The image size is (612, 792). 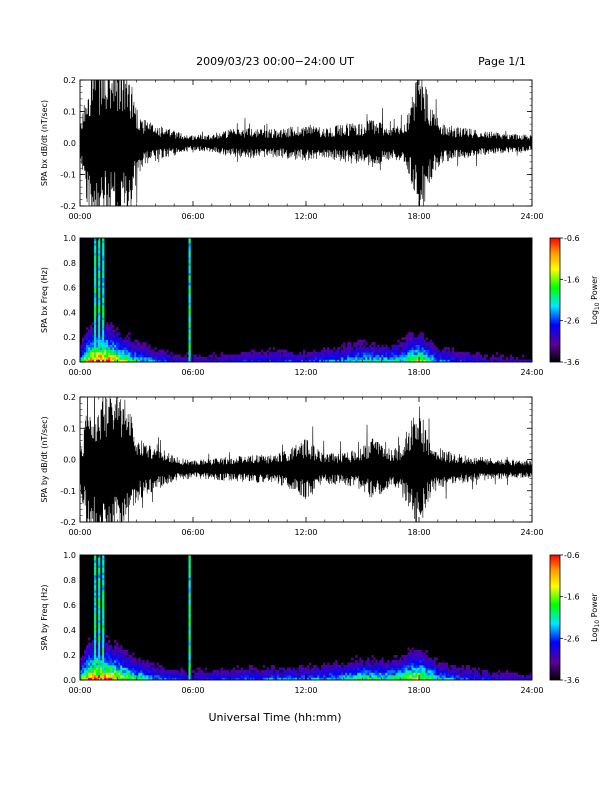 I want to click on x-tick-label: 06:00, so click(x=192, y=532).